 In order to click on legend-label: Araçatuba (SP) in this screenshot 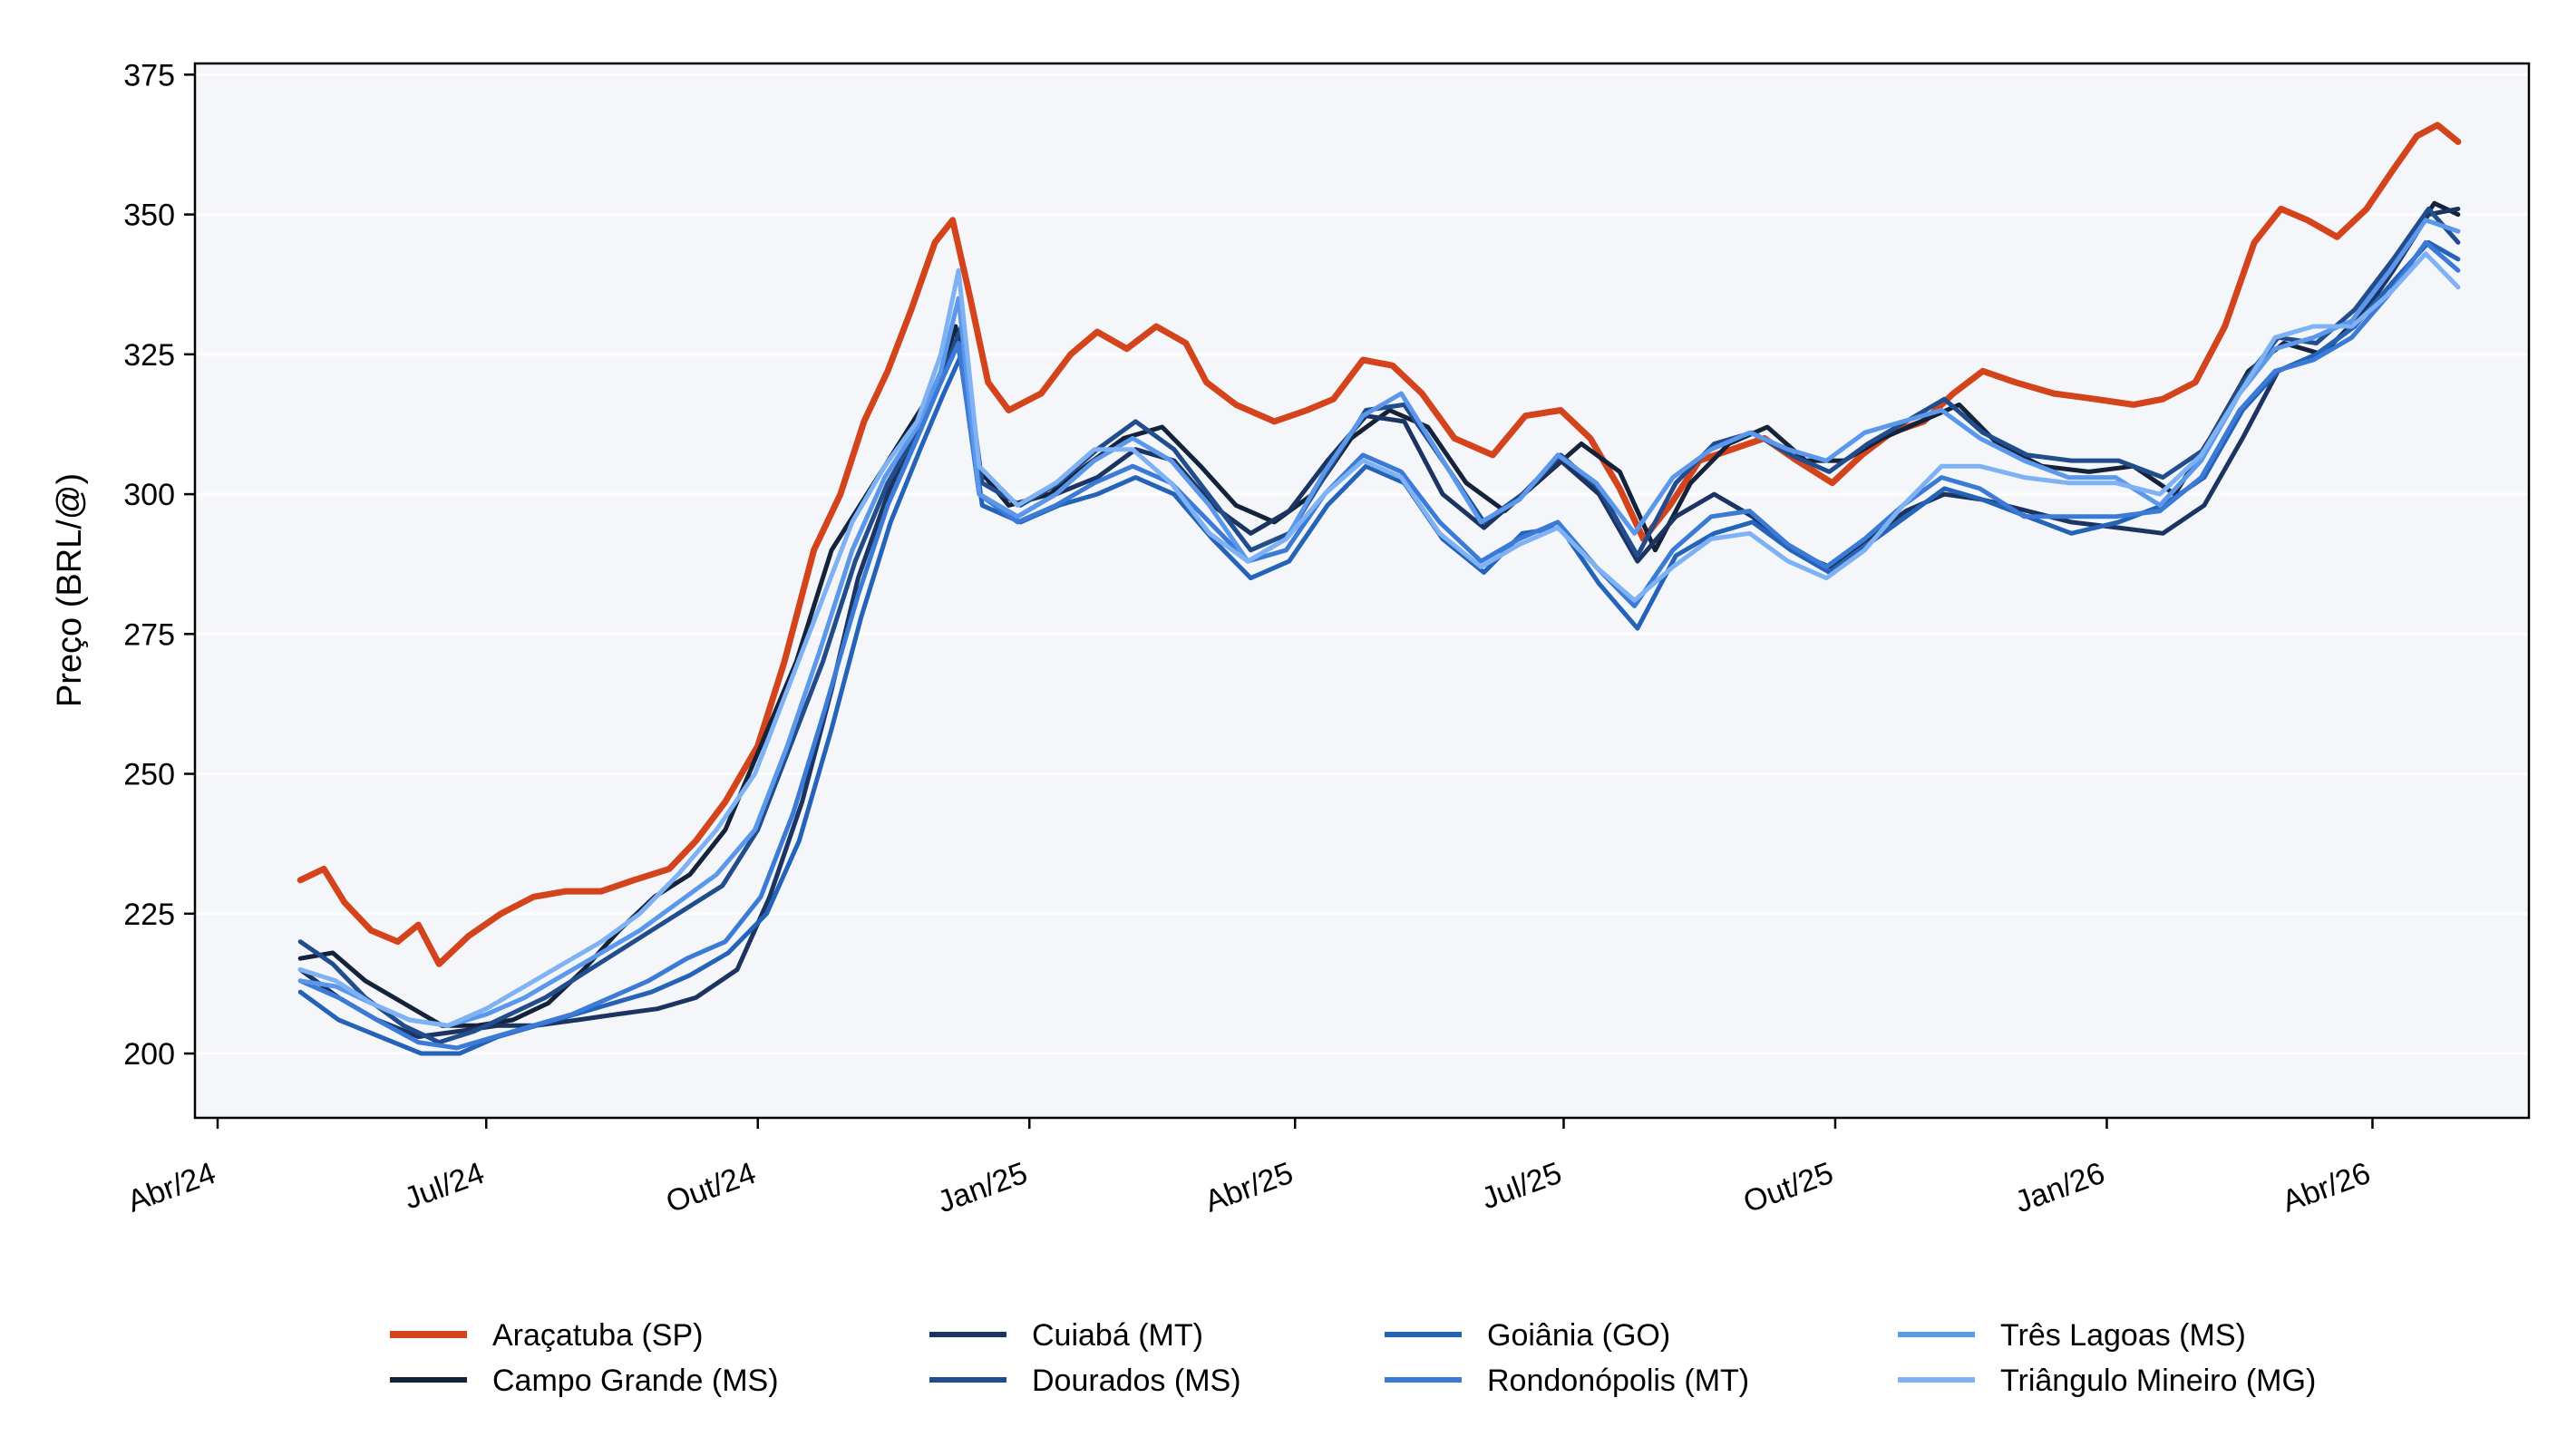, I will do `click(598, 1335)`.